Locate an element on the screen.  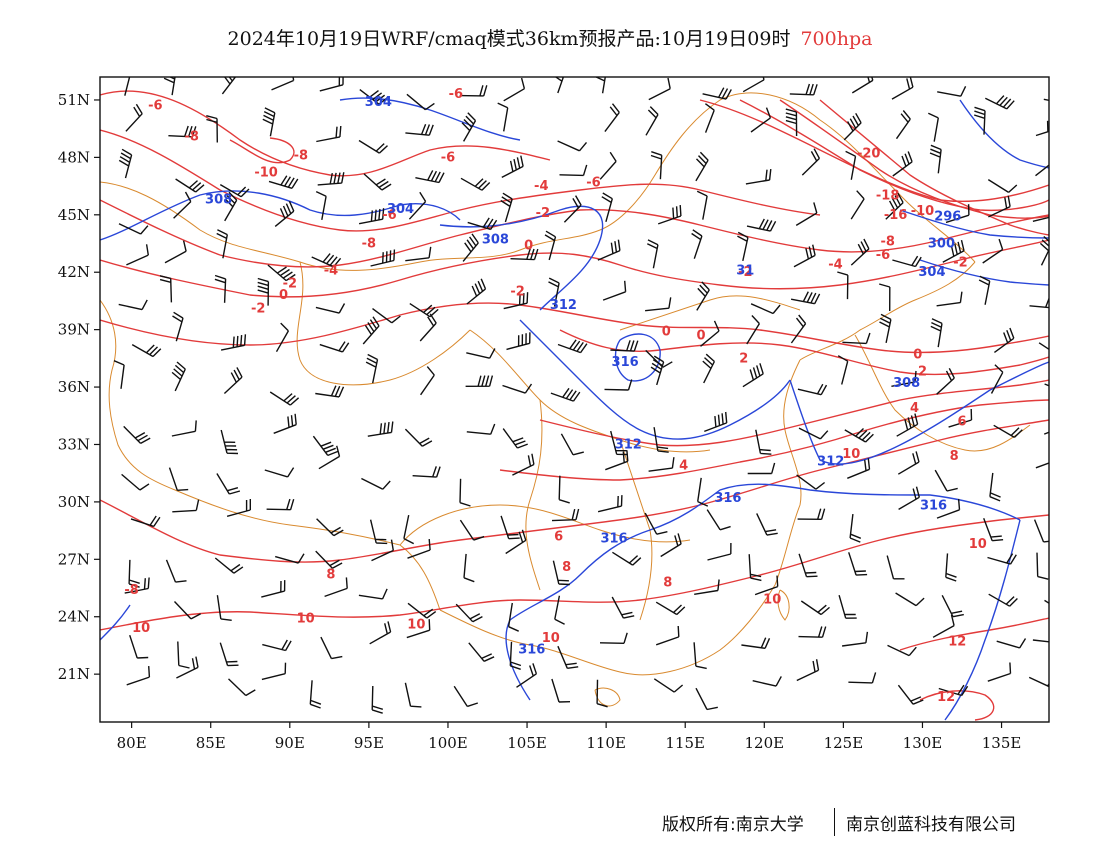
lat-tick-label: 30N is located at coordinates (74, 502).